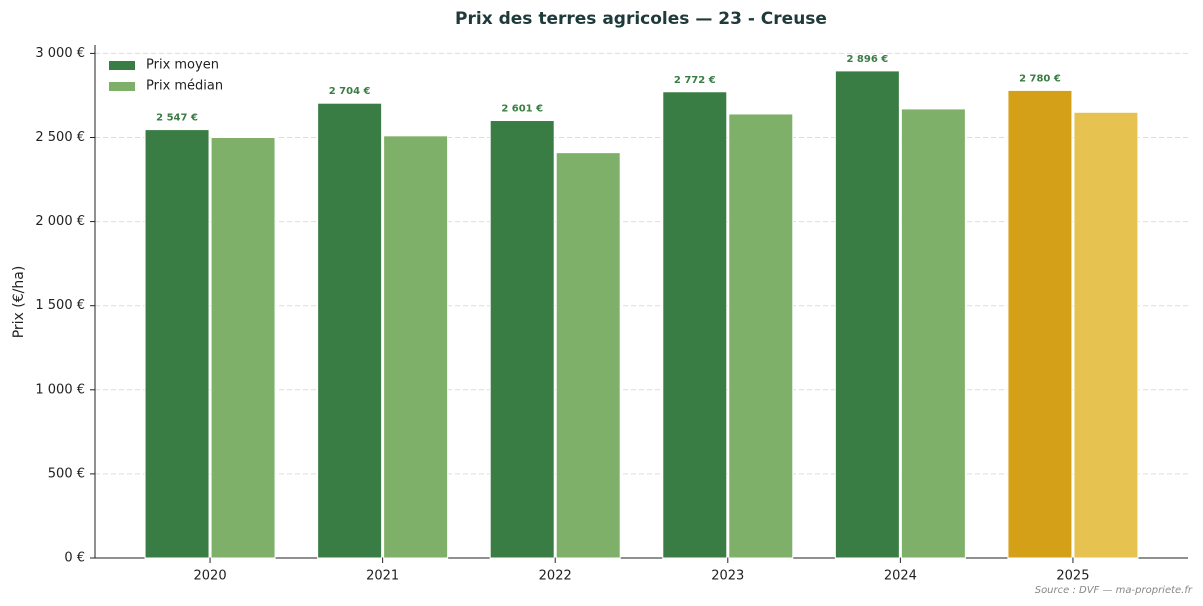  I want to click on chart-title: Prix des terres agricoles — 23 - Creuse, so click(641, 19).